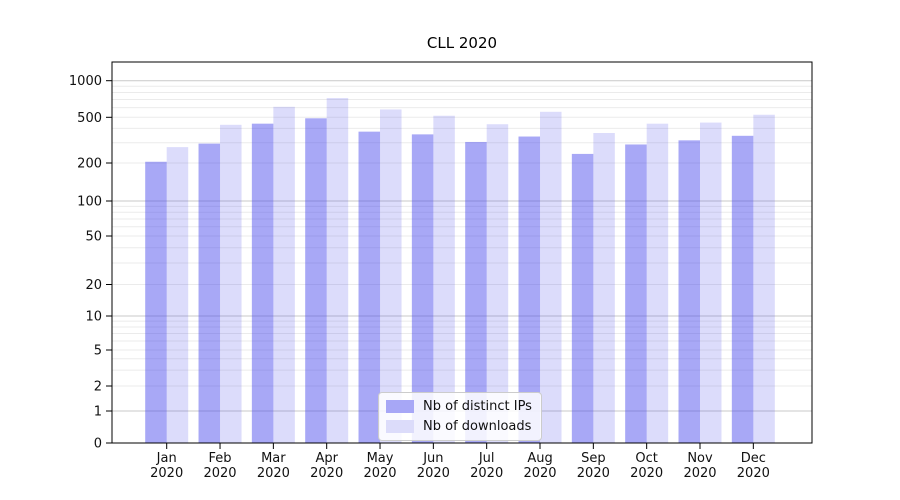  I want to click on legend-item-downloads: Nb of downloads, so click(459, 426).